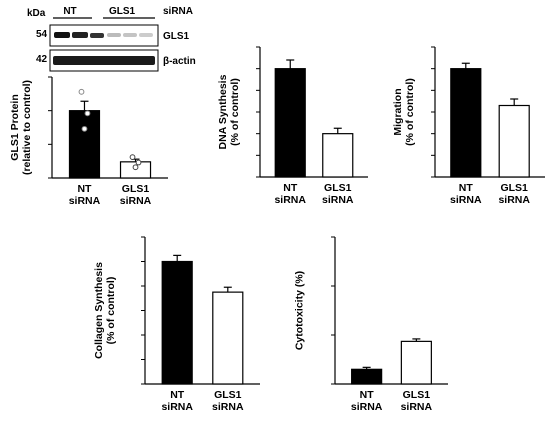 The height and width of the screenshot is (421, 550). I want to click on y-axis-label: Migration(% of control), so click(404, 112).